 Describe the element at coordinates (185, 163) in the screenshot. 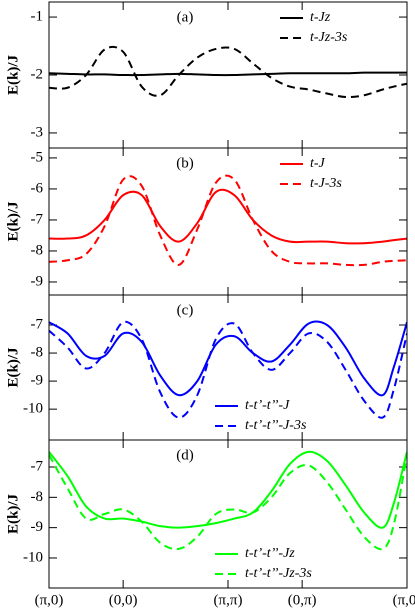

I see `panel-label: (b)` at that location.